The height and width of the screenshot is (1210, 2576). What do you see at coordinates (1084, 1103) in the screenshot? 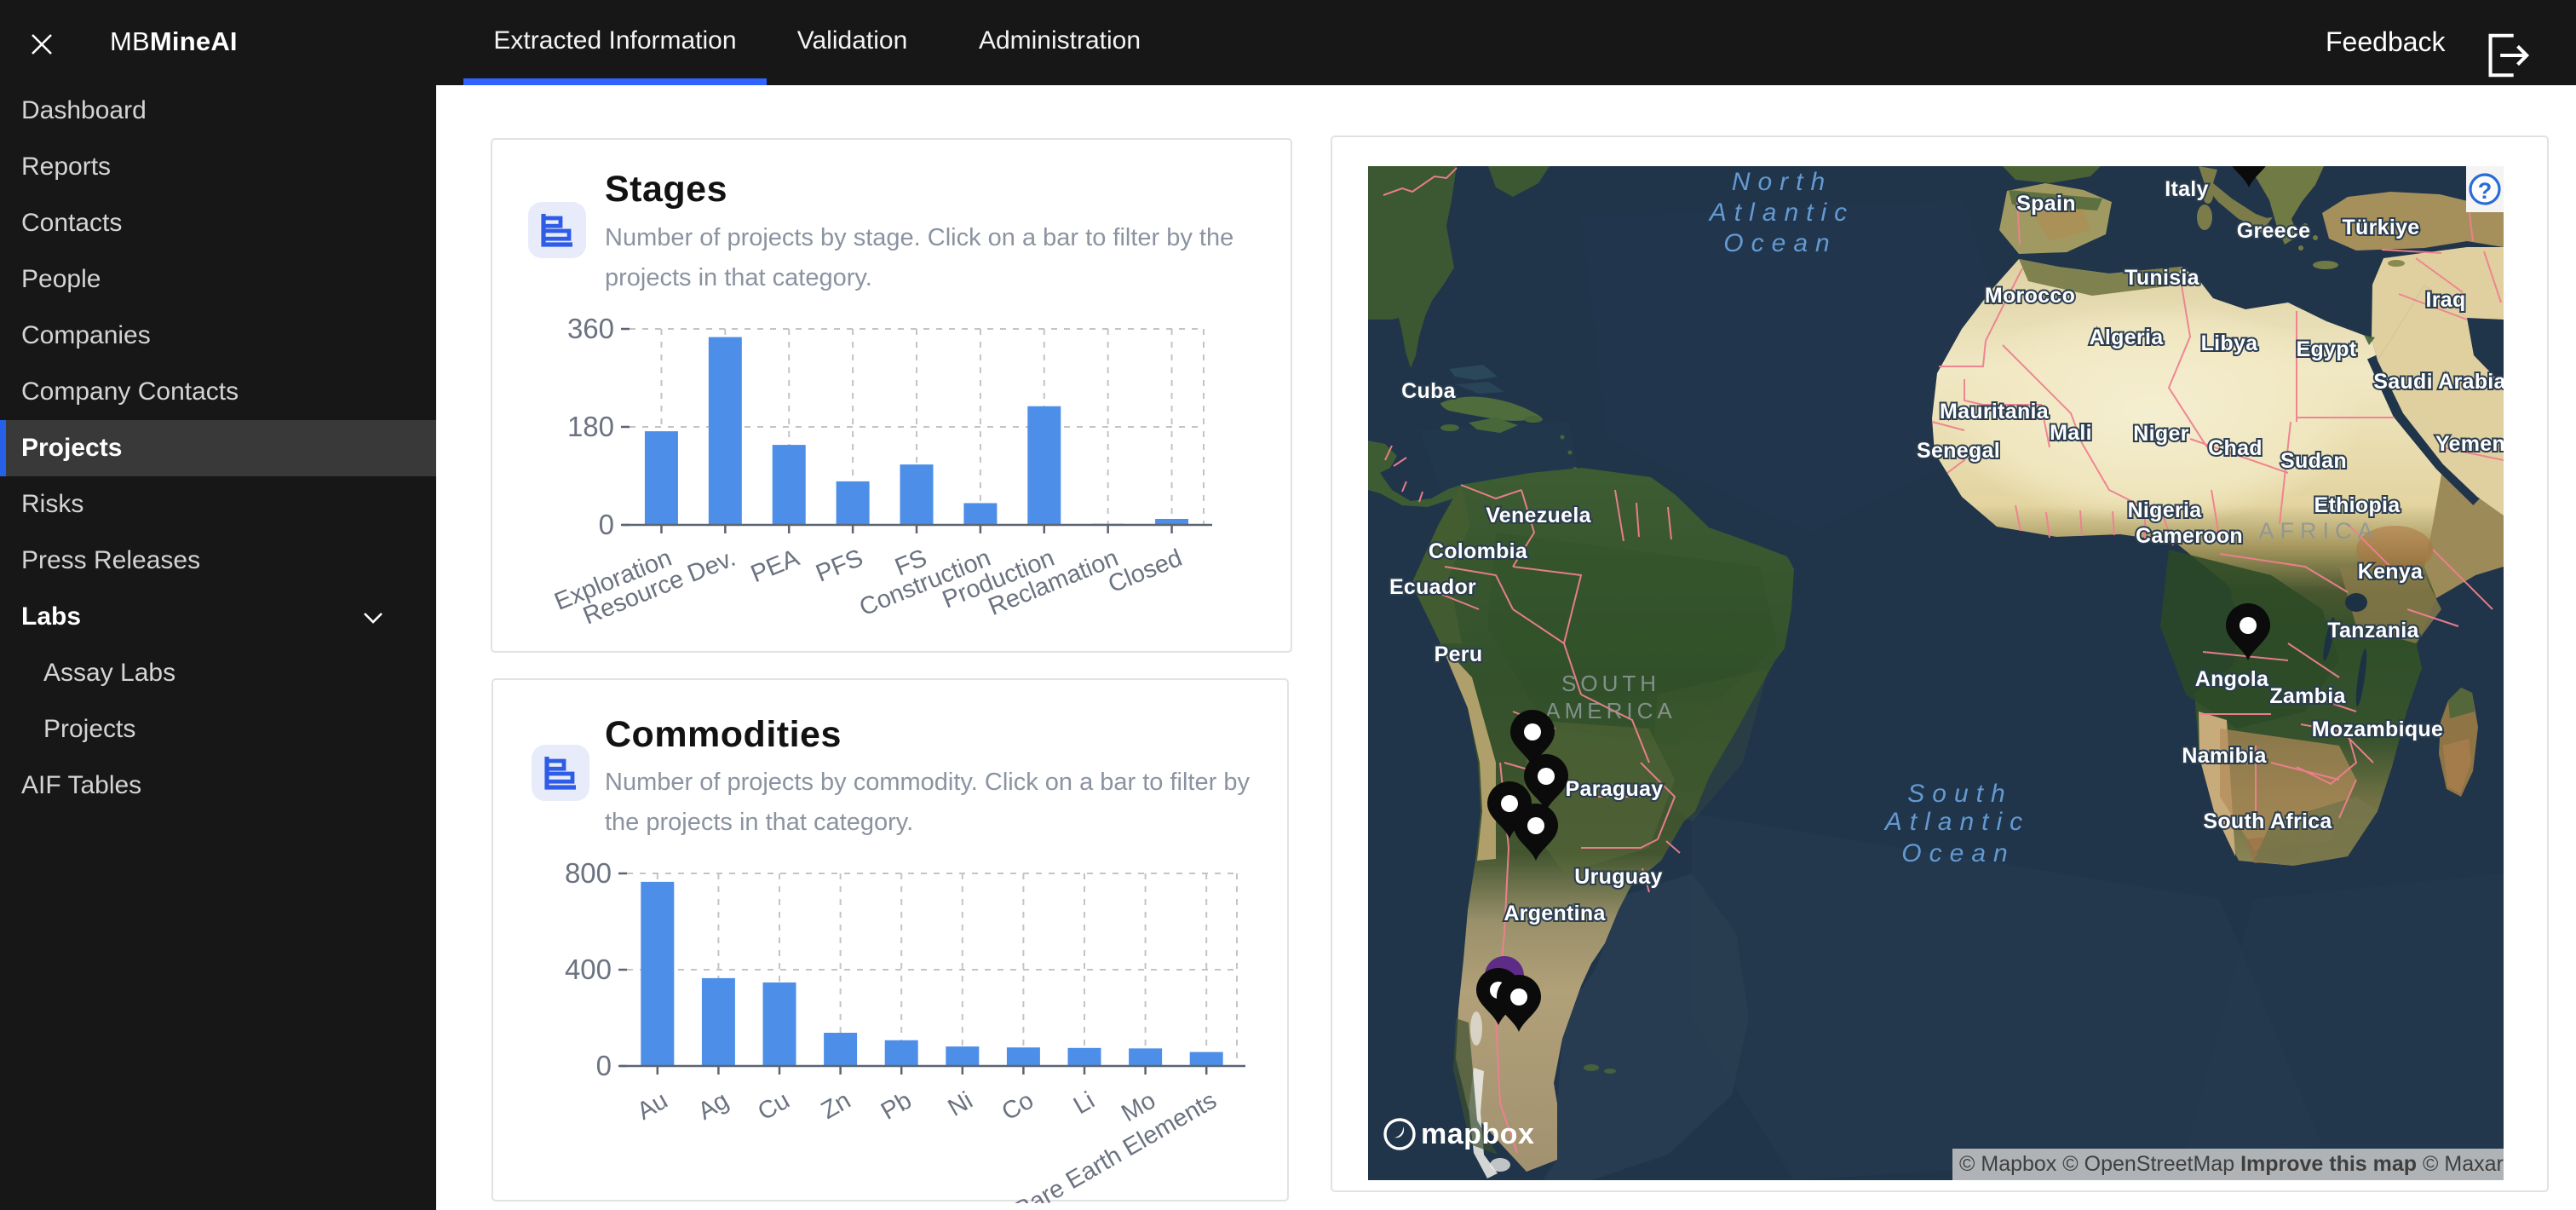
I see `svg-text: Li` at bounding box center [1084, 1103].